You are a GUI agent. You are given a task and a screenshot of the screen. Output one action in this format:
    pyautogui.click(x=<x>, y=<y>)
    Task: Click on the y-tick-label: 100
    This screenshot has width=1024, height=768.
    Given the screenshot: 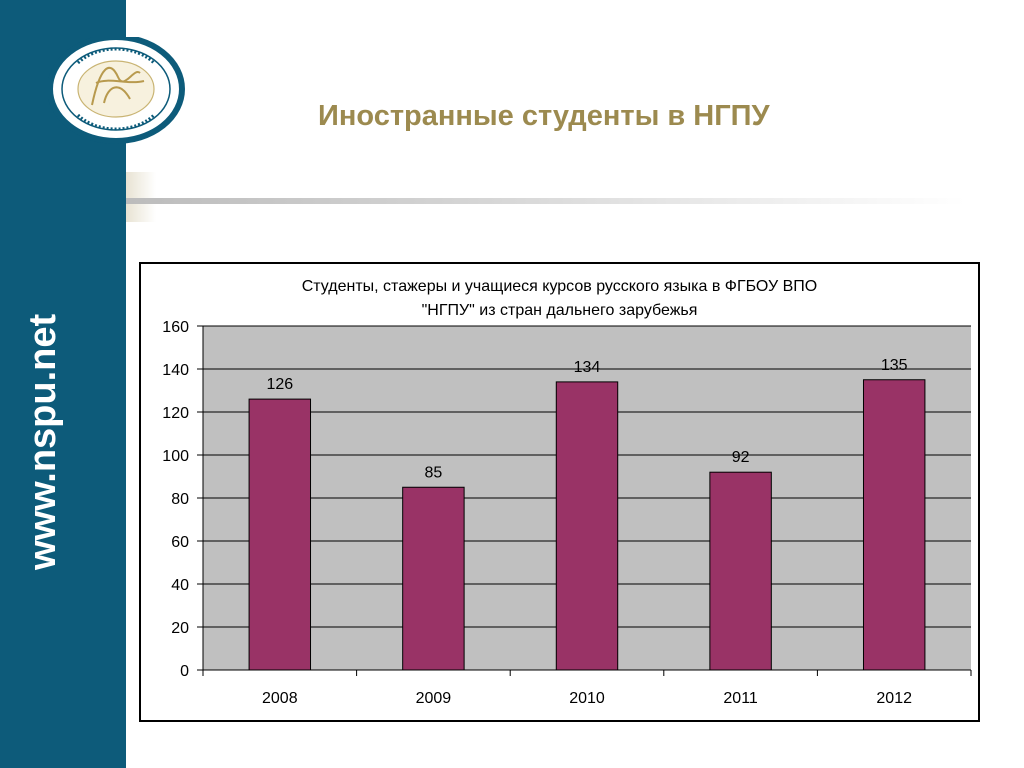 What is the action you would take?
    pyautogui.click(x=175, y=456)
    